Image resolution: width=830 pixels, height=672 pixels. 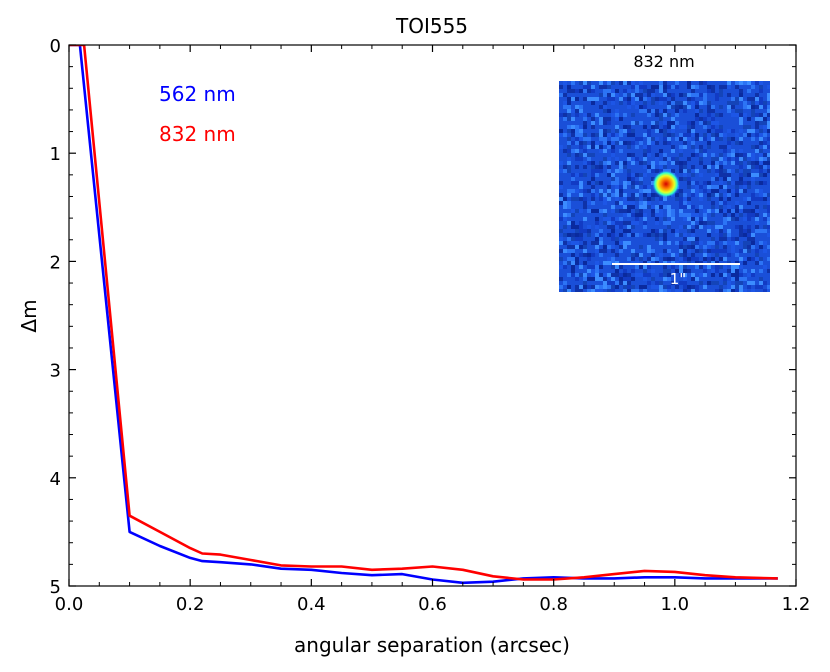 What do you see at coordinates (432, 604) in the screenshot?
I see `x-tick-label: 0.6` at bounding box center [432, 604].